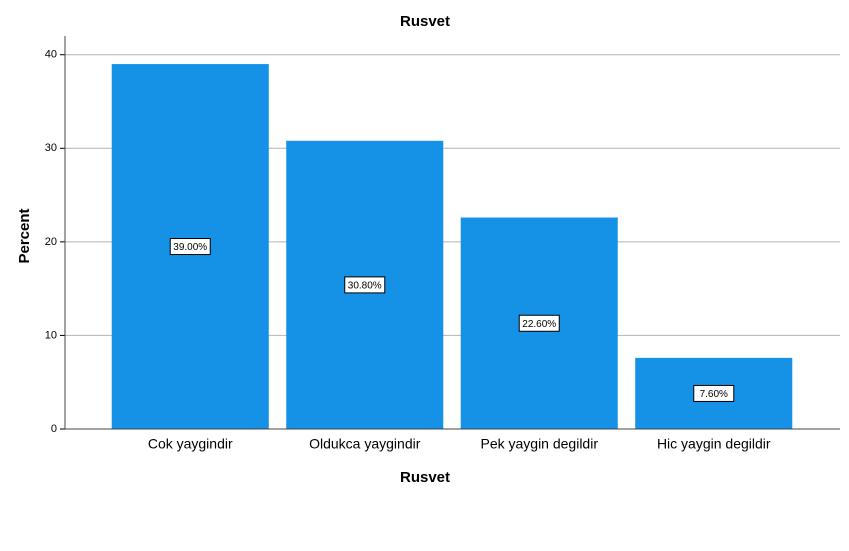 The width and height of the screenshot is (849, 551). Describe the element at coordinates (51, 335) in the screenshot. I see `y-tick-label: 10` at that location.